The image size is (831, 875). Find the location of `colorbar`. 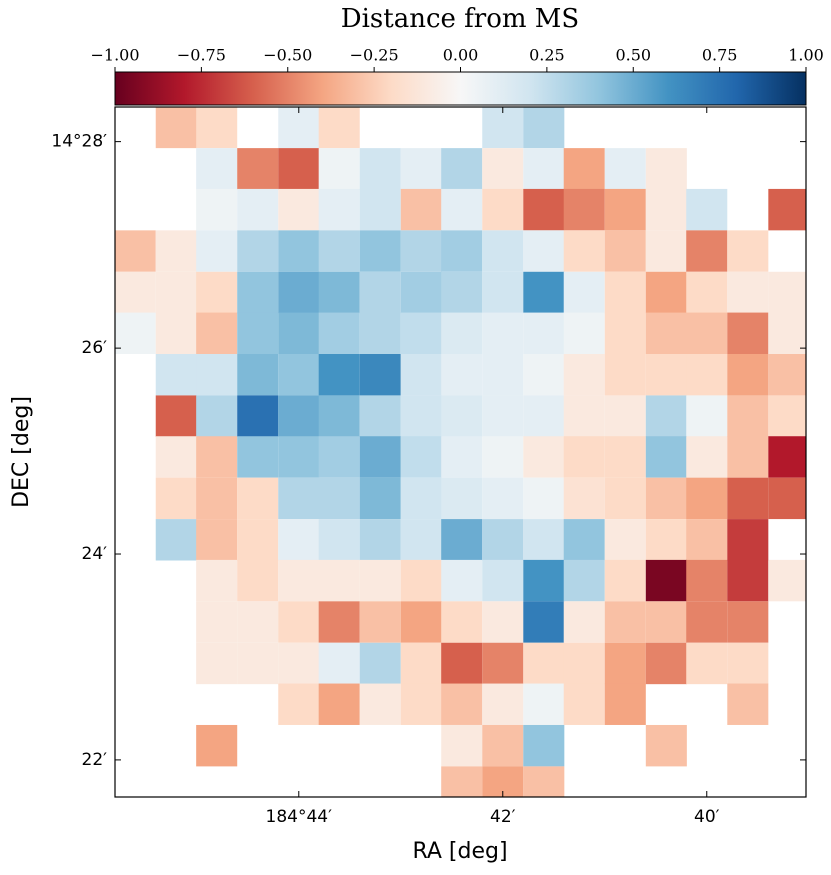

colorbar is located at coordinates (460, 88).